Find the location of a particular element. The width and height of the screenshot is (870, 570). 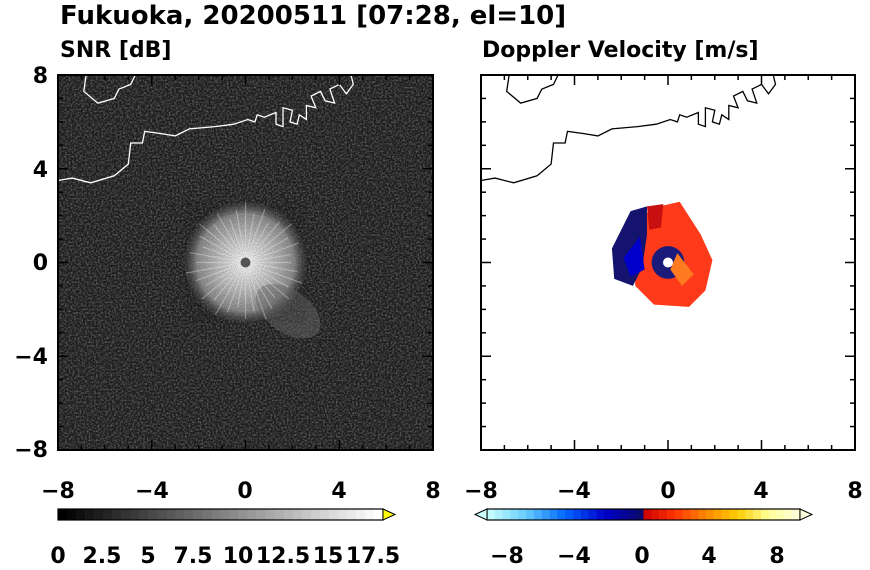

coastline-doppler is located at coordinates (629, 129).